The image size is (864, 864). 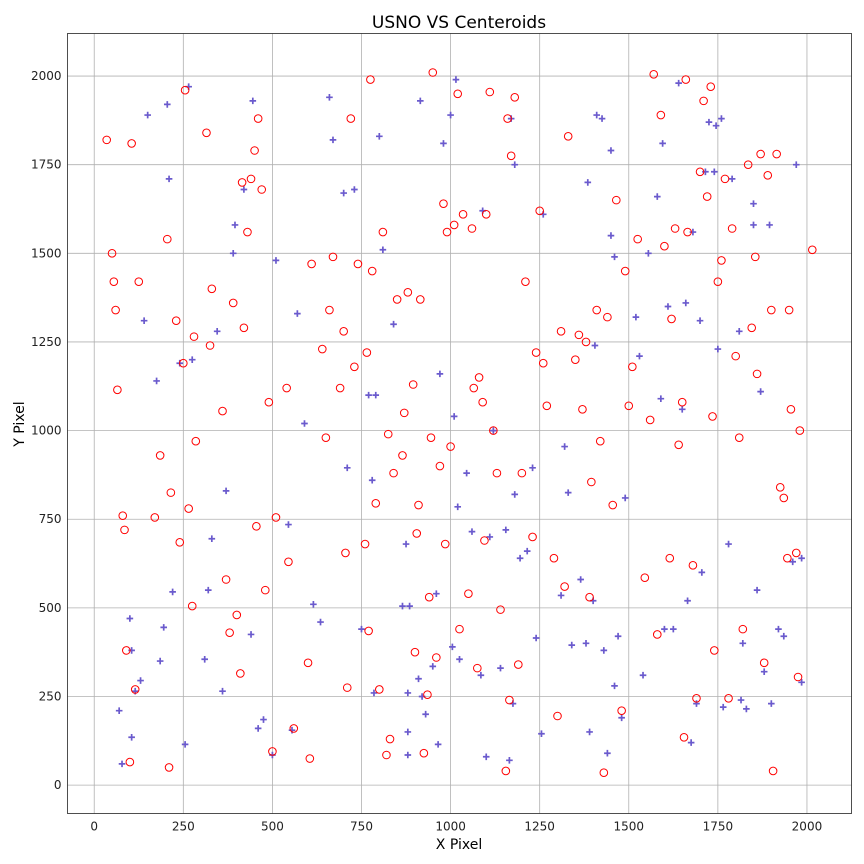 What do you see at coordinates (628, 827) in the screenshot?
I see `x-tick-label: 1500` at bounding box center [628, 827].